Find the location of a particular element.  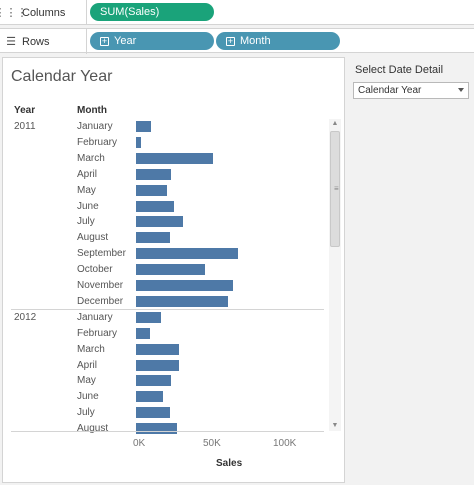

date-detail-title: Select Date Detail is located at coordinates (399, 70).